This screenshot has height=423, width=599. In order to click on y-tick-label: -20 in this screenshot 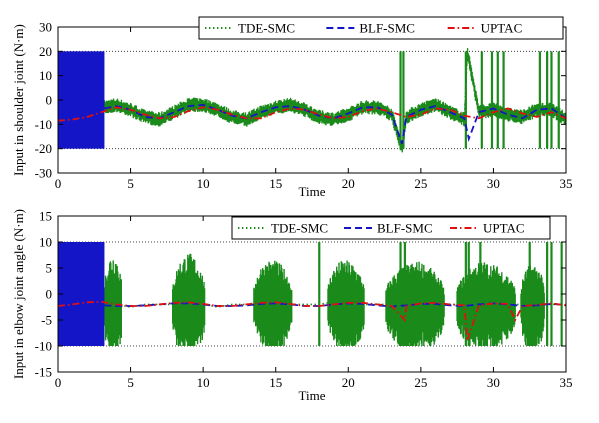, I will do `click(43, 148)`.